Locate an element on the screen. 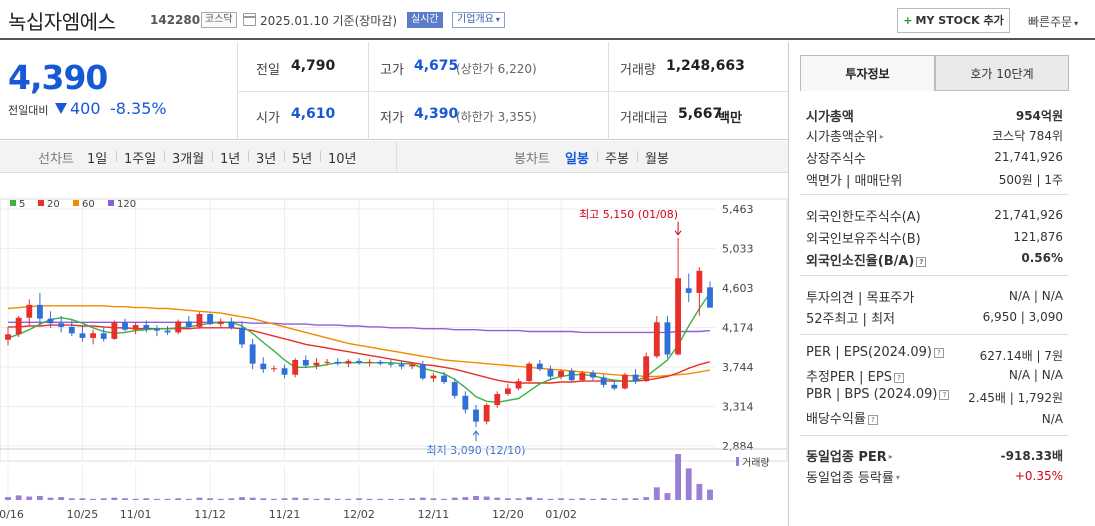 The width and height of the screenshot is (1095, 526). foreign-hold-value: 121,876 is located at coordinates (1038, 237).